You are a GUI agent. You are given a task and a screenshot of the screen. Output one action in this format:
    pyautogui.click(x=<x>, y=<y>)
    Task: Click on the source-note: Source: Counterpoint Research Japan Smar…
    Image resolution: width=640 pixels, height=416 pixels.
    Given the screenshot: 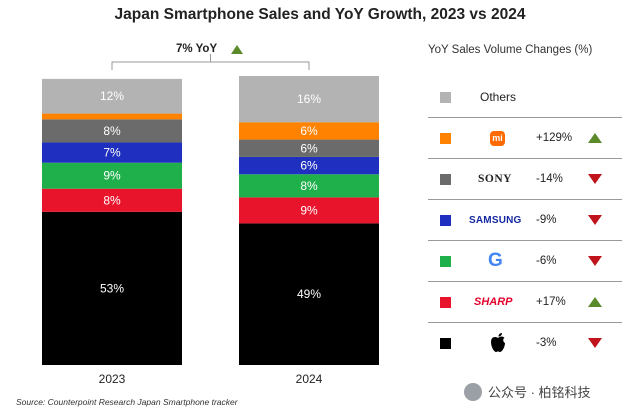 What is the action you would take?
    pyautogui.click(x=127, y=402)
    